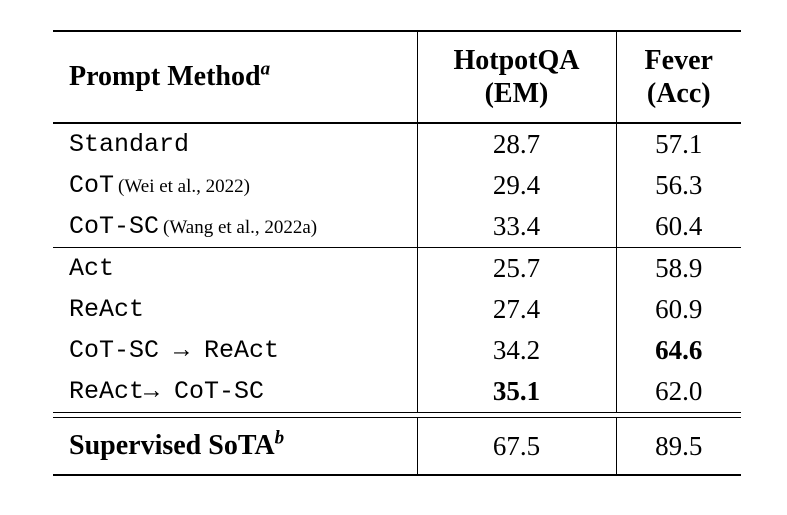  I want to click on hotpotqa-cell: 25.7, so click(516, 268).